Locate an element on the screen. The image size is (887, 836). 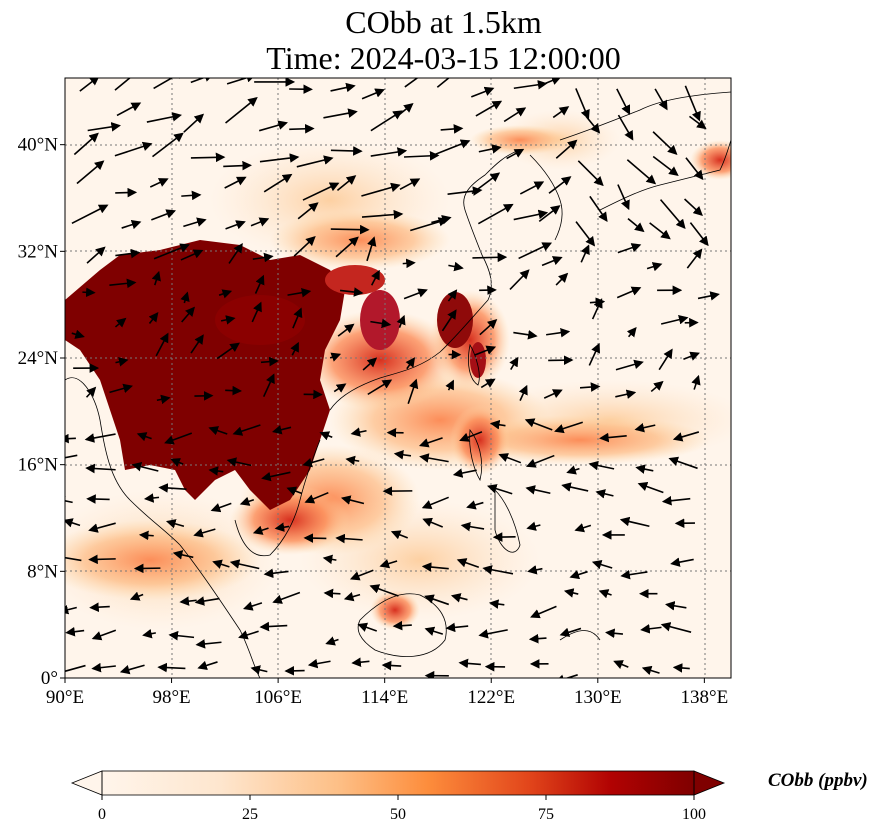
colorbar-tick-label: 25 is located at coordinates (250, 814).